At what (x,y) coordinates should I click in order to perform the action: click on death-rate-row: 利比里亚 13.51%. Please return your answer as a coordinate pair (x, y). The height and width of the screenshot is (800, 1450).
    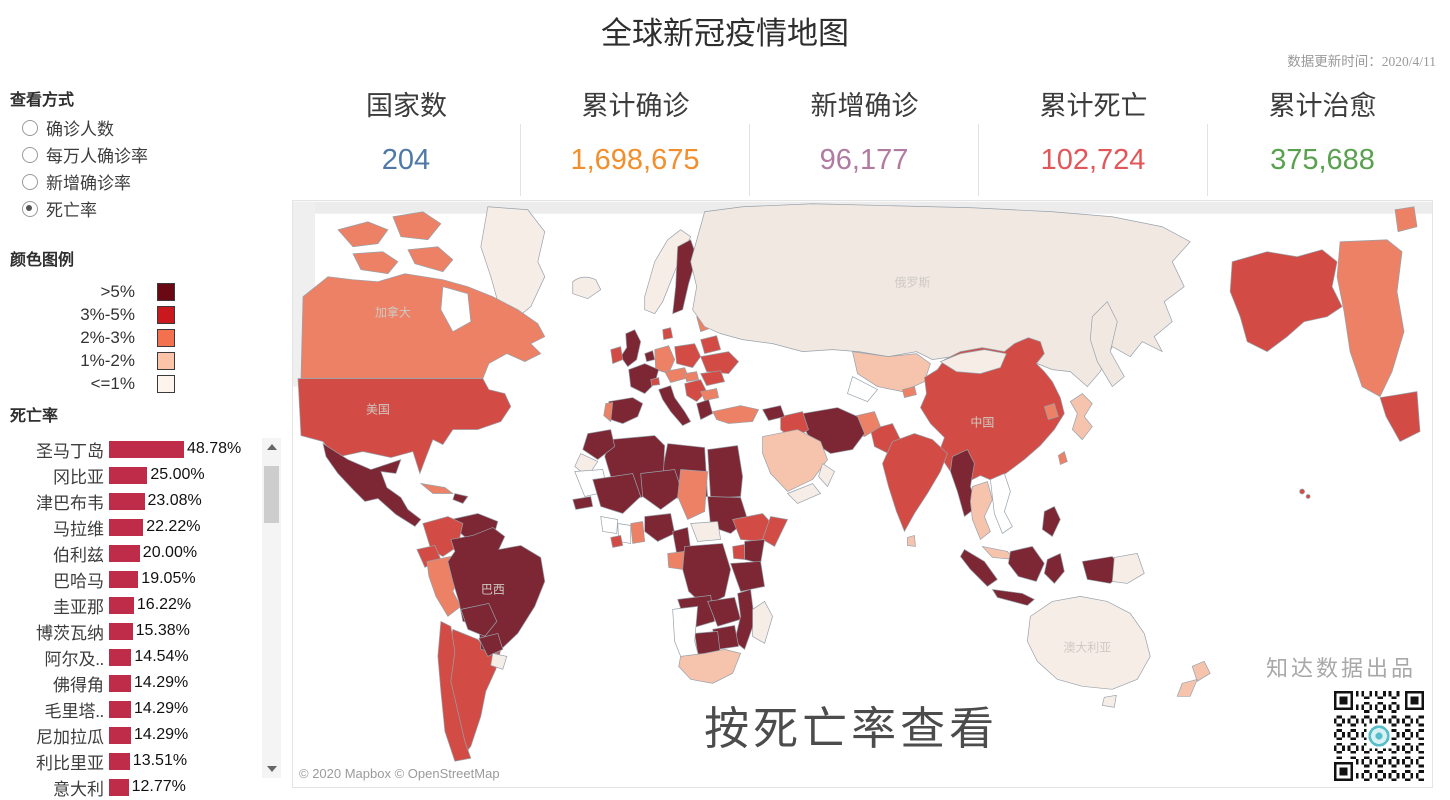
    Looking at the image, I should click on (129, 761).